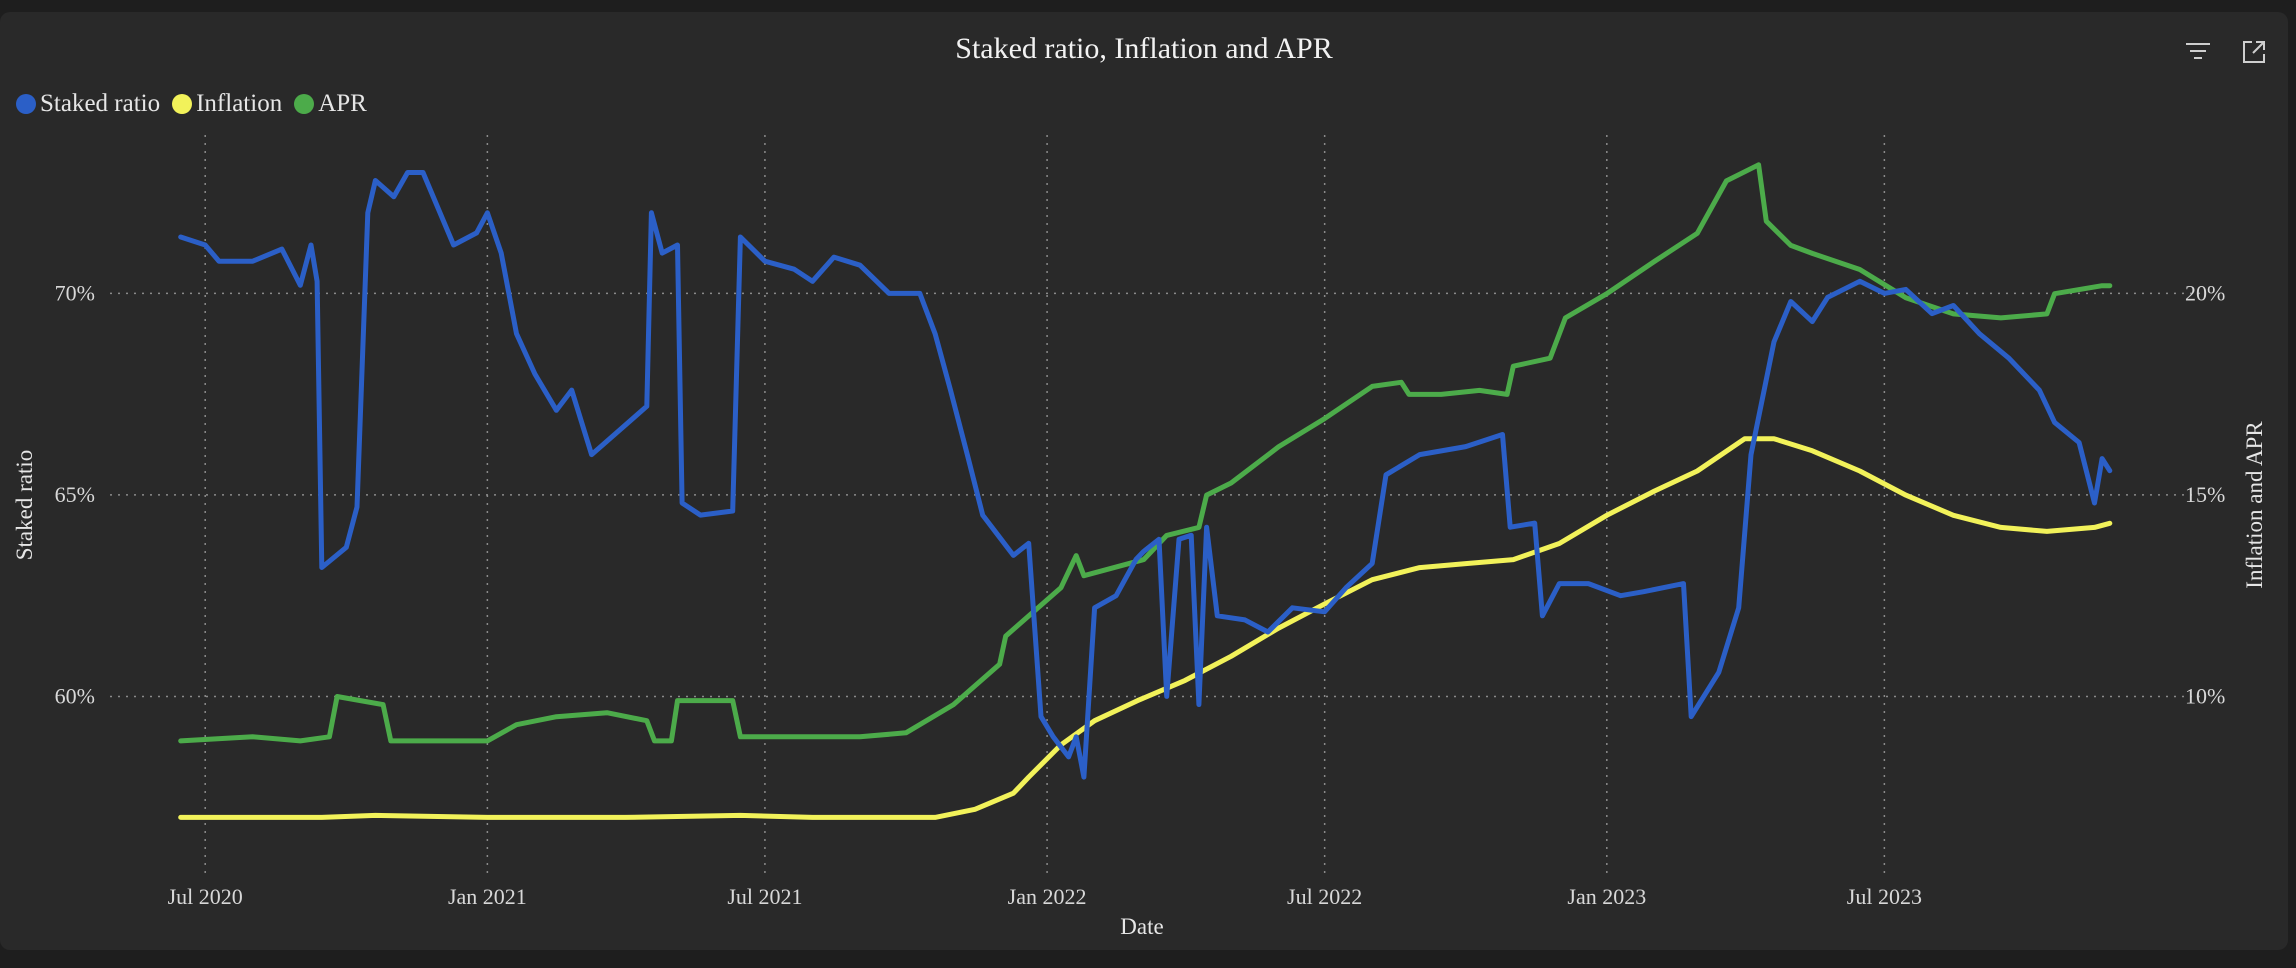  Describe the element at coordinates (24, 505) in the screenshot. I see `y-axis-left-label: Staked ratio` at that location.